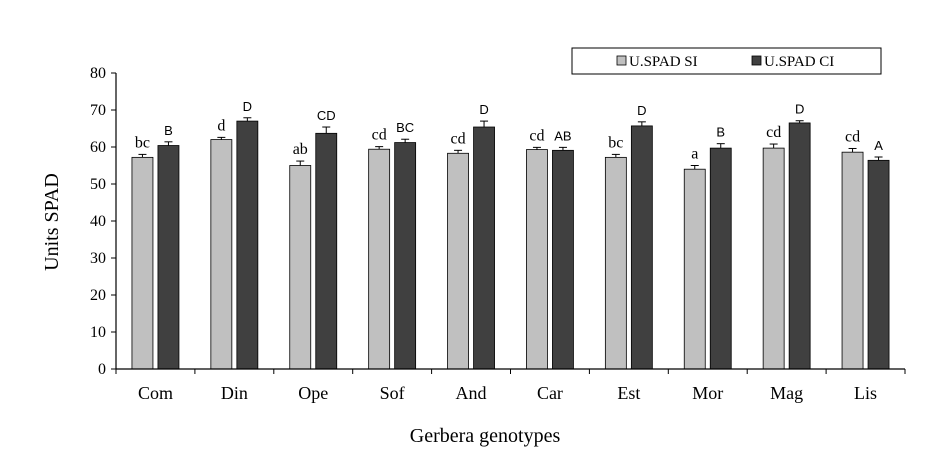 This screenshot has width=926, height=454. Describe the element at coordinates (405, 127) in the screenshot. I see `significance-label: BC` at that location.